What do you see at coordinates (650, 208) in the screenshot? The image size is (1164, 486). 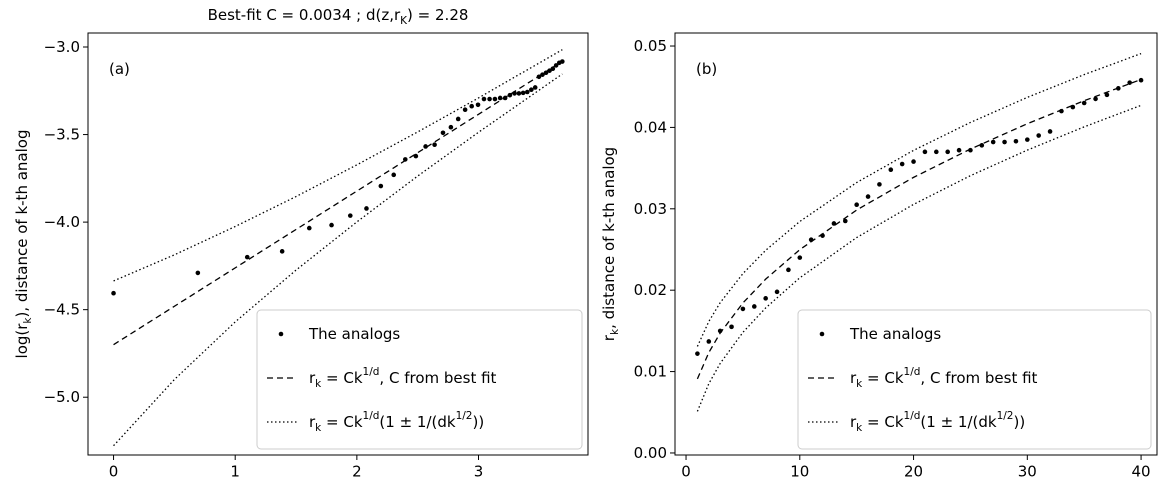 I see `y-tick-label: 0.03` at bounding box center [650, 208].